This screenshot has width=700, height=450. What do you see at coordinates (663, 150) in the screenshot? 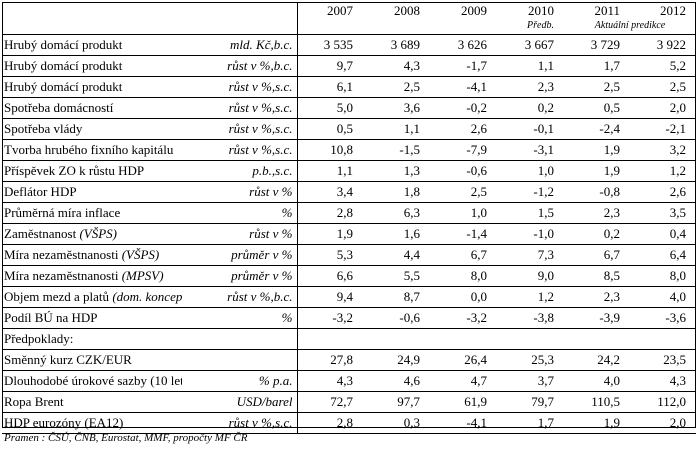
I see `value-cell-2012: 3,2` at bounding box center [663, 150].